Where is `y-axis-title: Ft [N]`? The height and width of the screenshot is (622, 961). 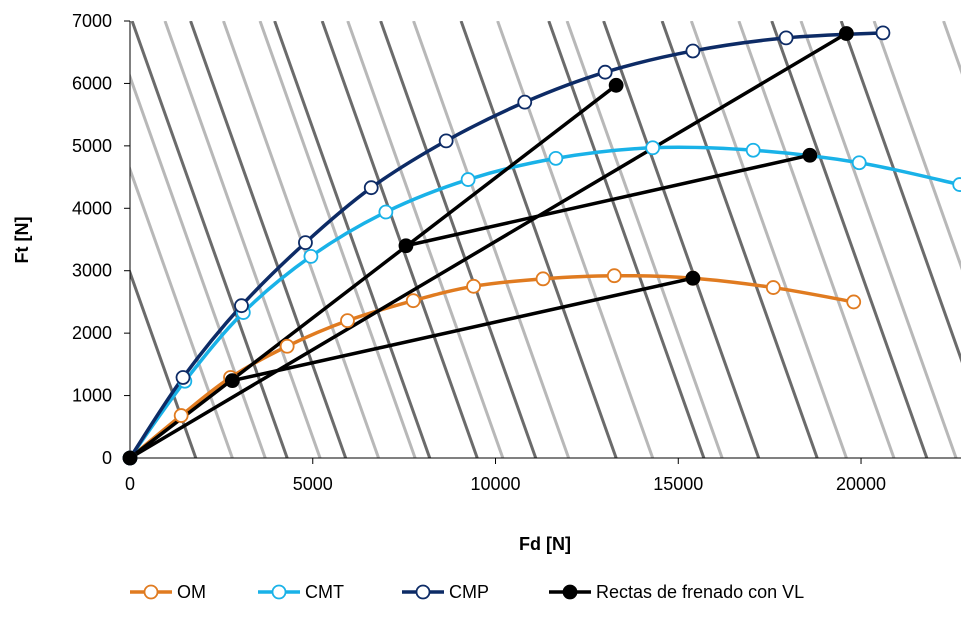
y-axis-title: Ft [N] is located at coordinates (22, 240).